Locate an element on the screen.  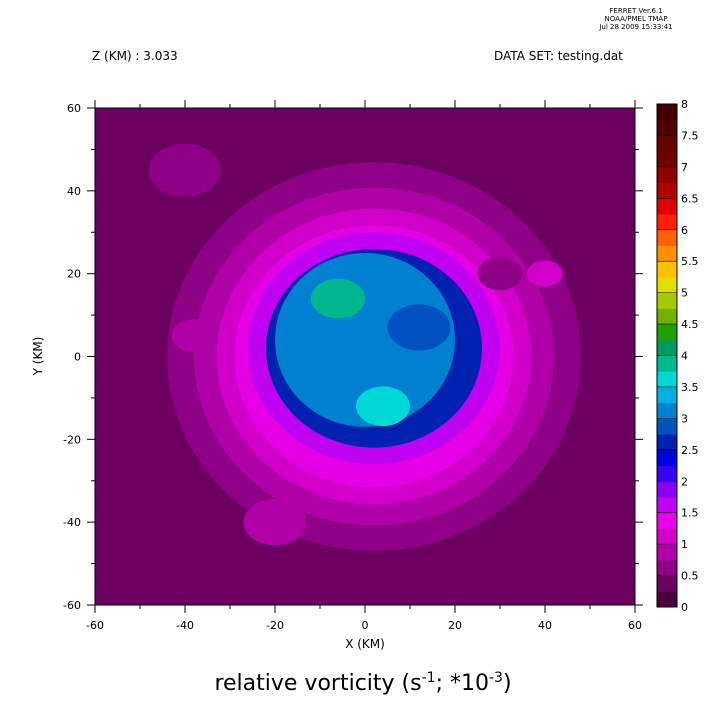
colorbar-label: 2 is located at coordinates (684, 481).